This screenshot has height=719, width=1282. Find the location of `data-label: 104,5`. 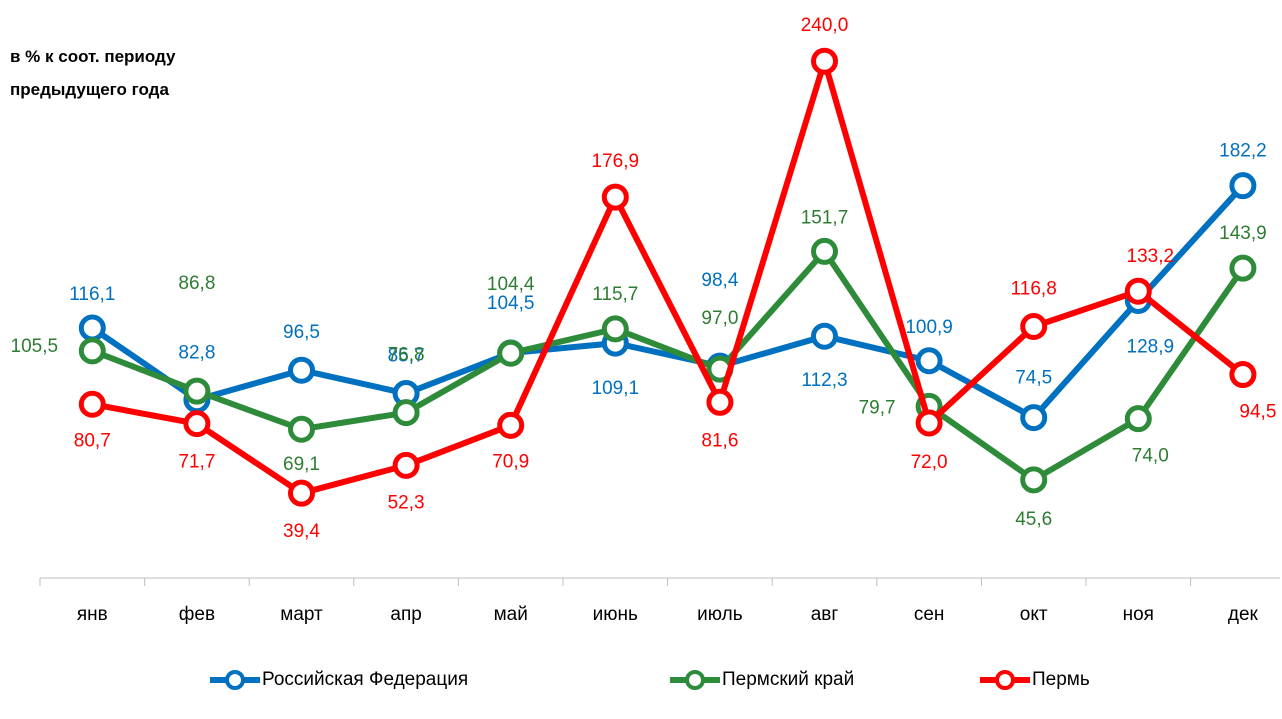

data-label: 104,5 is located at coordinates (511, 303).